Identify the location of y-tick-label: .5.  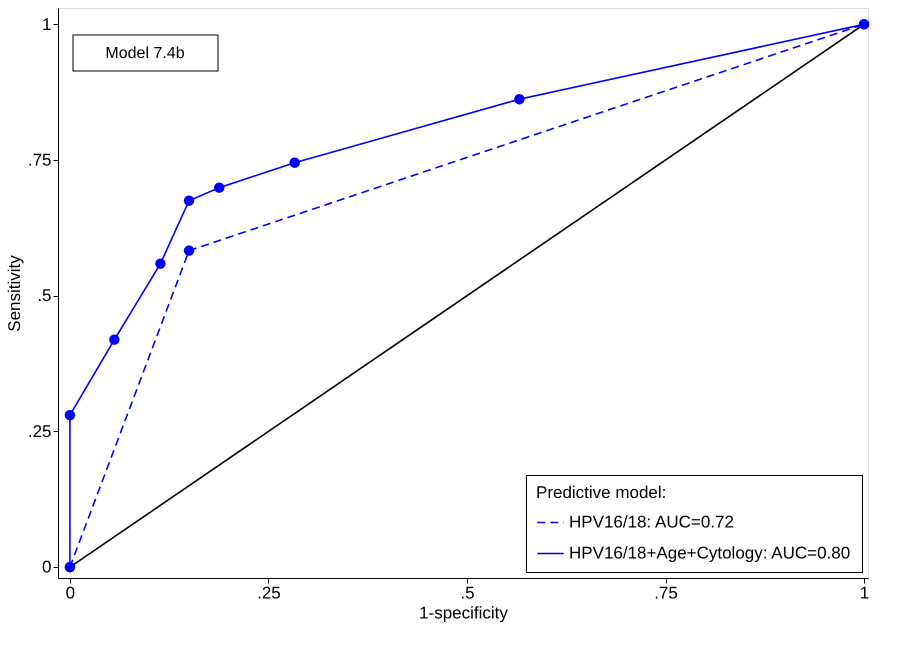
(44, 296).